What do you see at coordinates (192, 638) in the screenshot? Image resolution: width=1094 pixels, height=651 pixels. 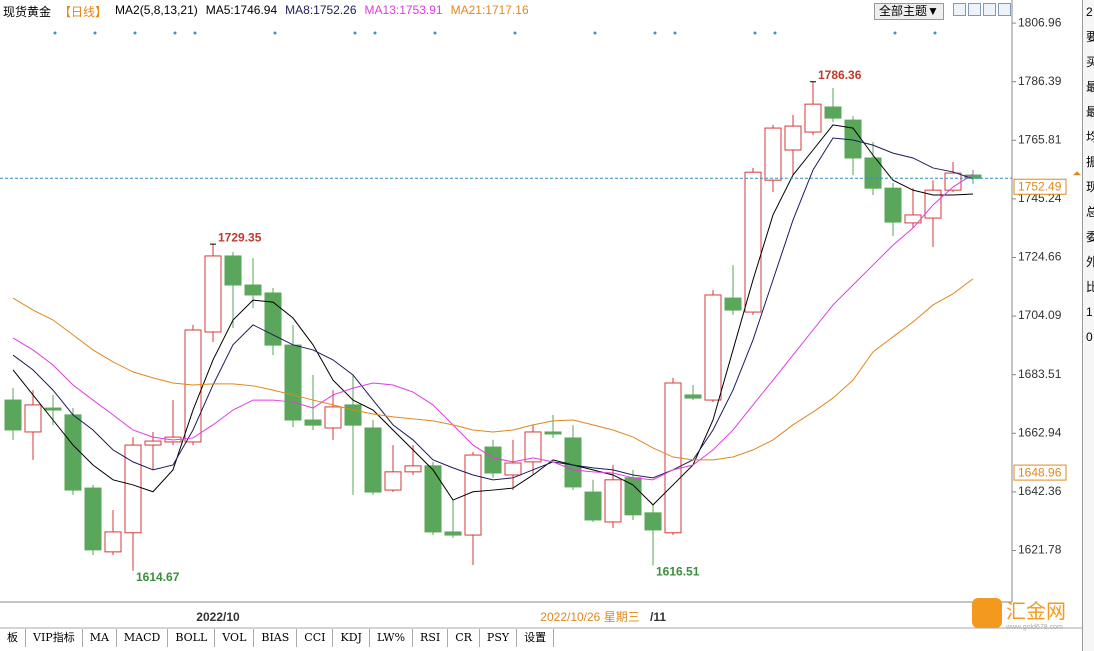 I see `tab: BOLL` at bounding box center [192, 638].